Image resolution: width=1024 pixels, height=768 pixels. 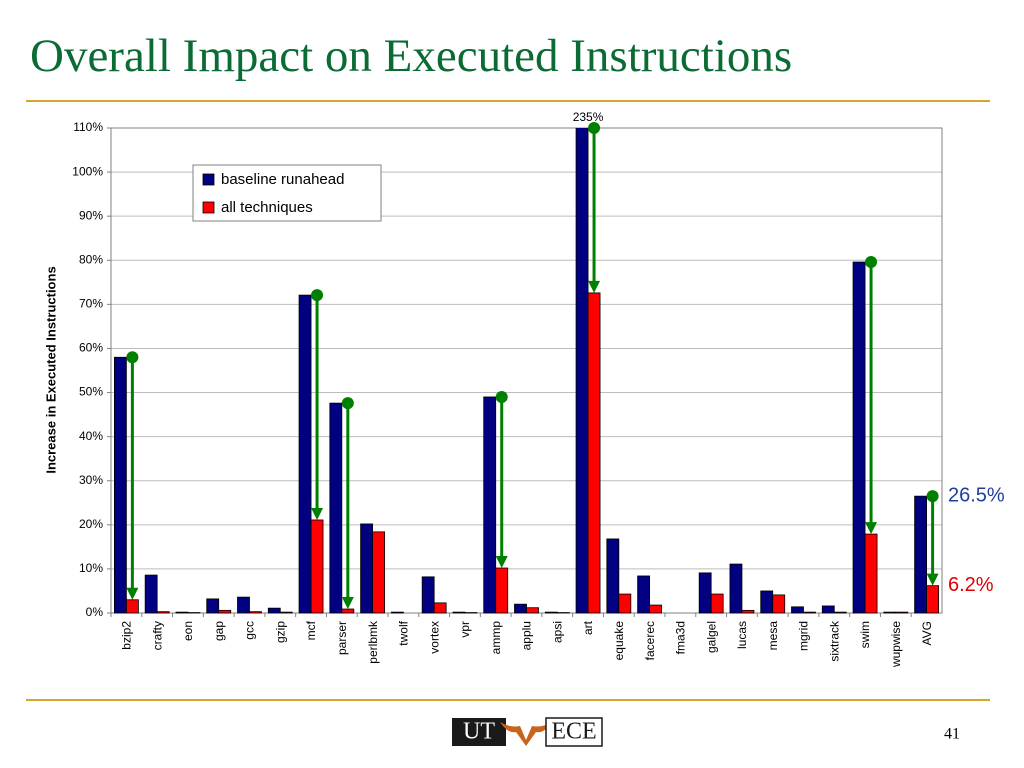 What do you see at coordinates (208, 207) in the screenshot?
I see `legend-swatch` at bounding box center [208, 207].